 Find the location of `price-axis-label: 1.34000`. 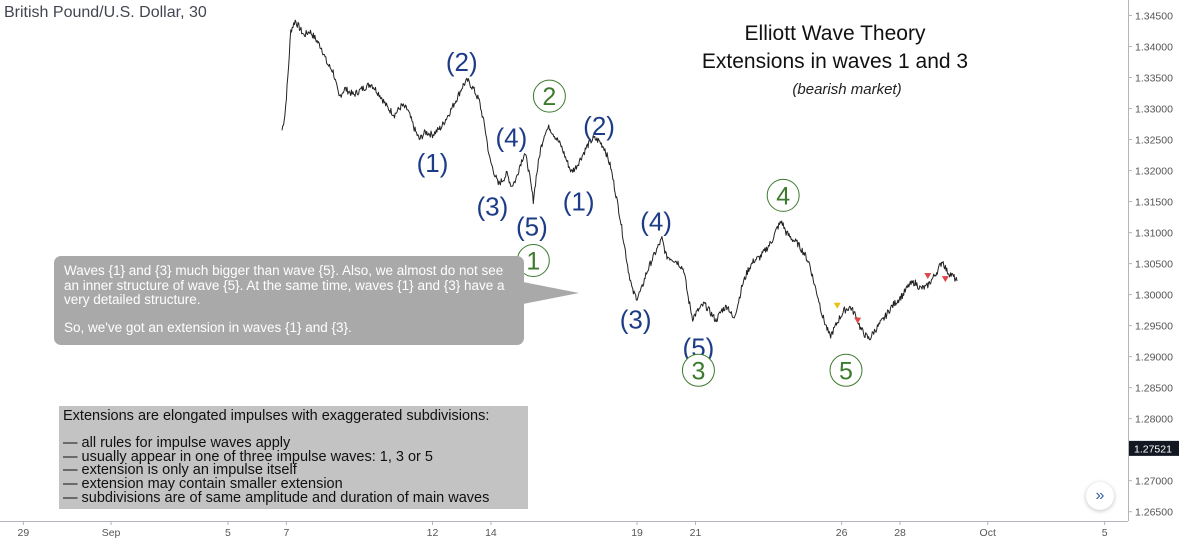

price-axis-label: 1.34000 is located at coordinates (1154, 48).